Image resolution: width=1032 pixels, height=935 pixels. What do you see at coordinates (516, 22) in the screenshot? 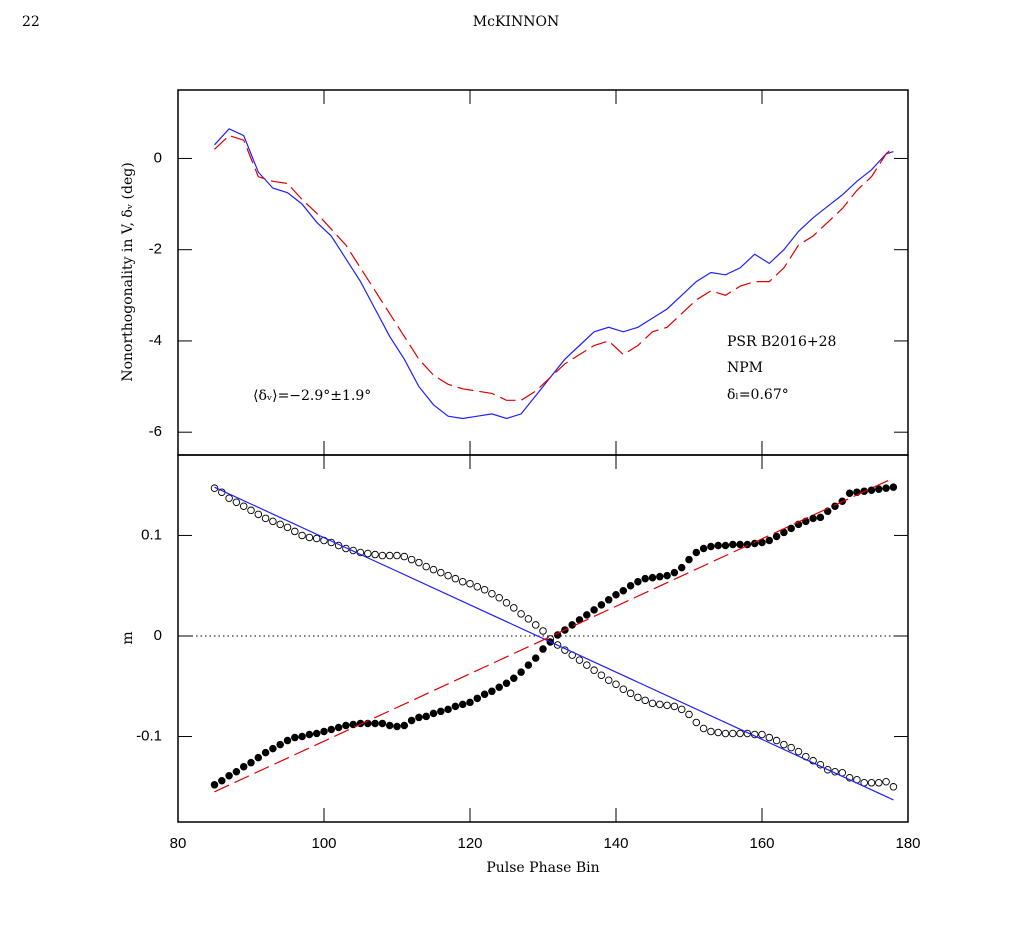
I see `running-title: McKINNON` at bounding box center [516, 22].